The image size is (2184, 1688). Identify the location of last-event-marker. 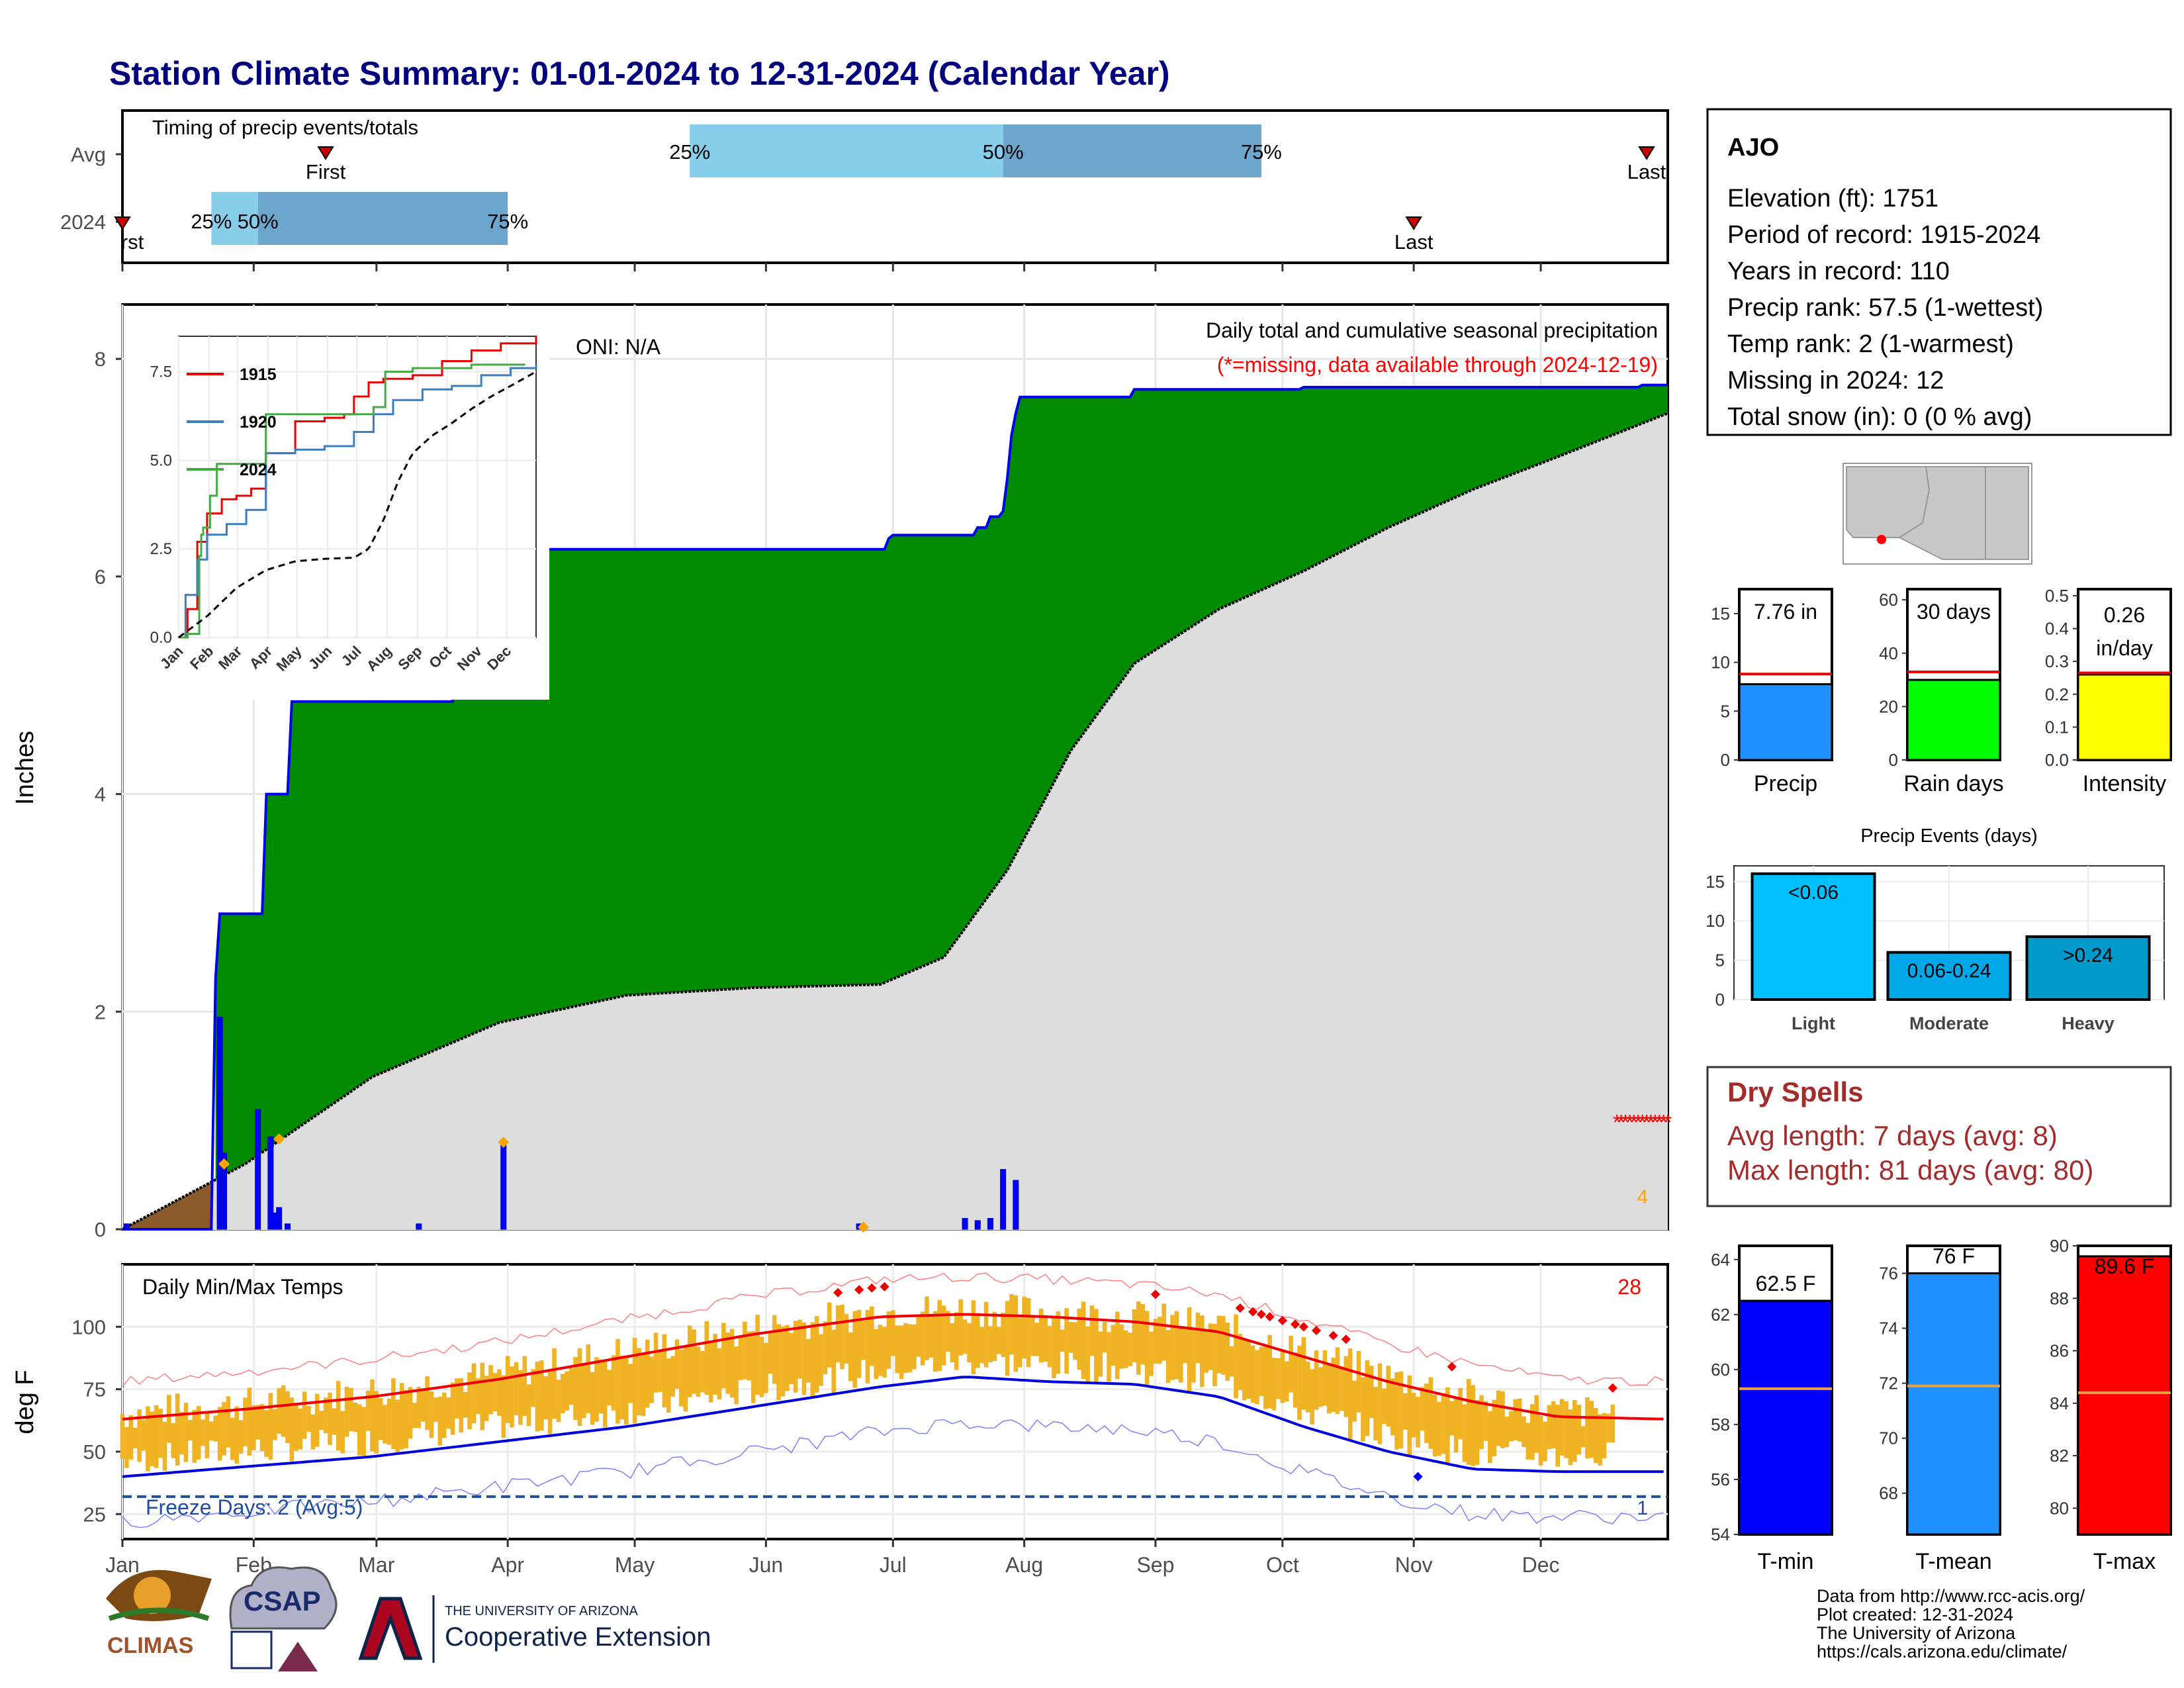
(1646, 153).